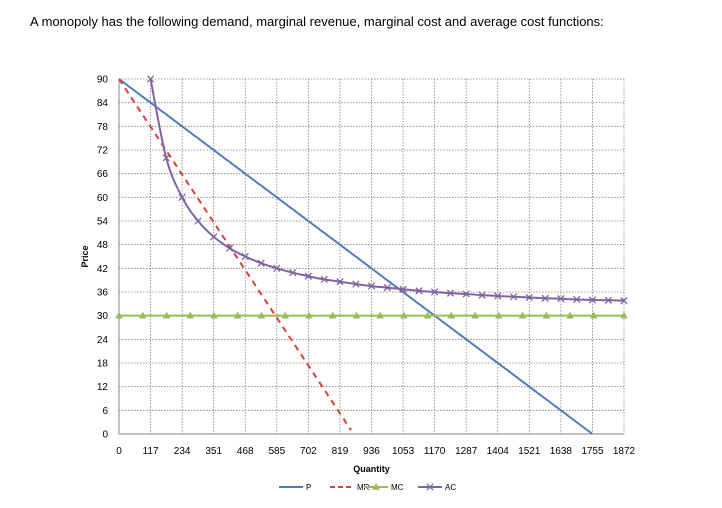 The height and width of the screenshot is (508, 722). What do you see at coordinates (103, 80) in the screenshot?
I see `y-tick-label: 90` at bounding box center [103, 80].